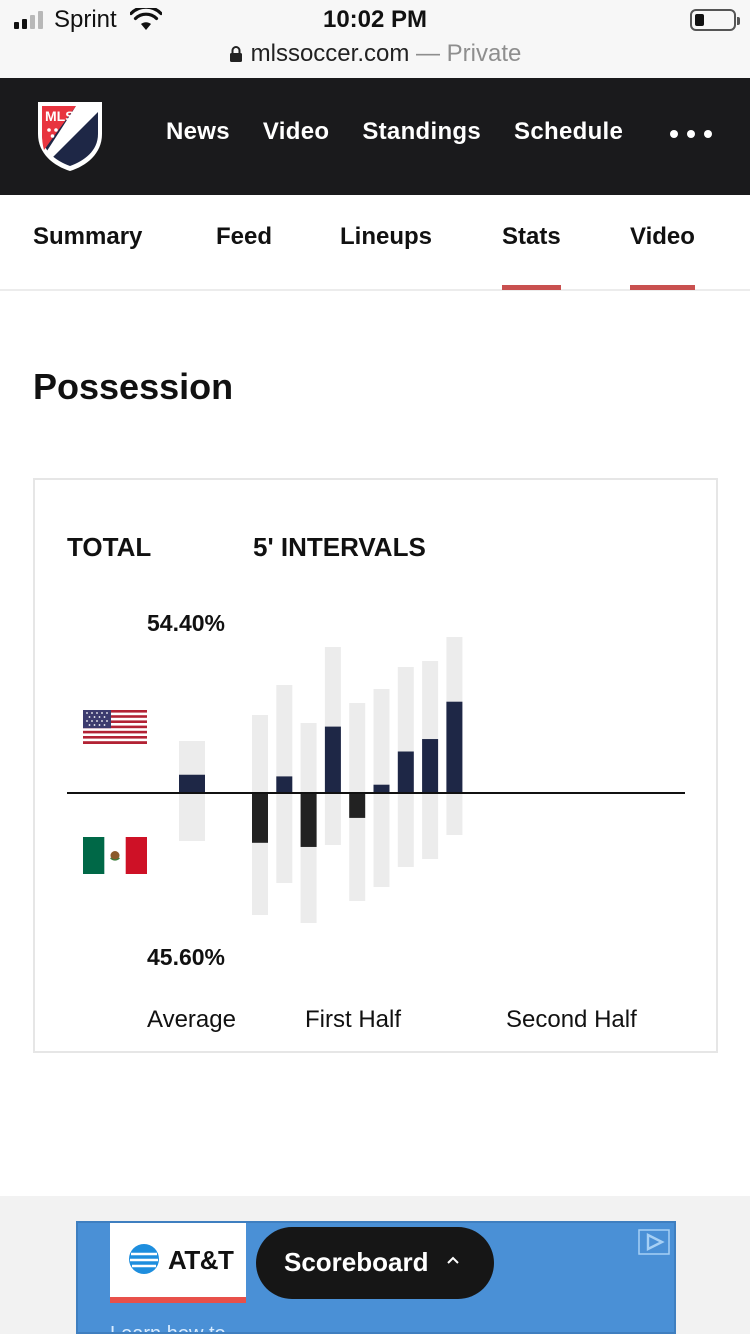 This screenshot has width=750, height=1334. Describe the element at coordinates (569, 131) in the screenshot. I see `nav-schedule: Schedule` at that location.